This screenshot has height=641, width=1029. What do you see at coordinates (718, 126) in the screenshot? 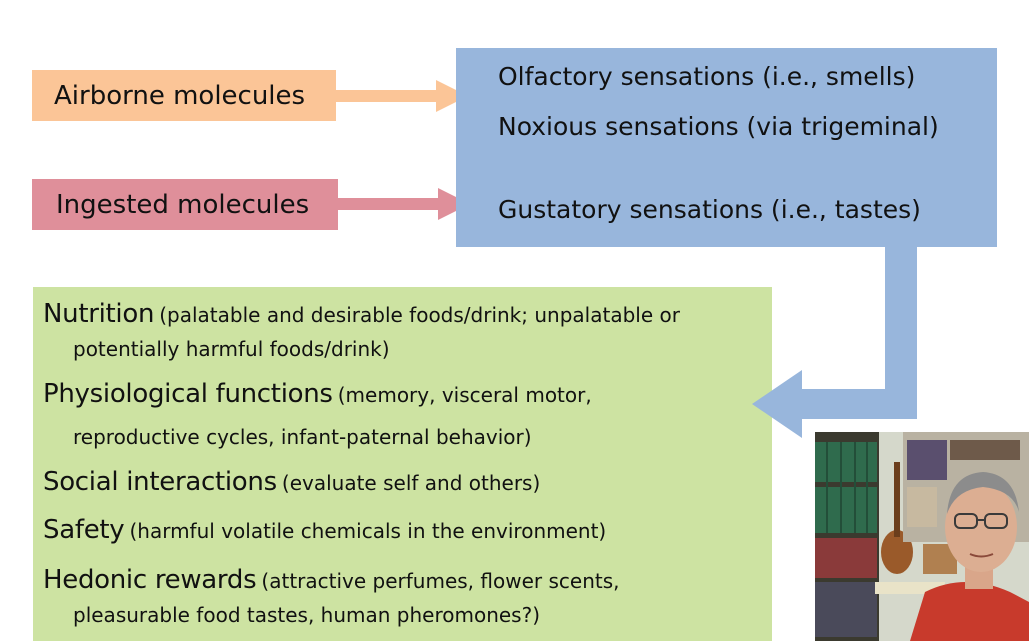
I see `noxious-sensations-text: Noxious sensations (via trigeminal)` at bounding box center [718, 126].